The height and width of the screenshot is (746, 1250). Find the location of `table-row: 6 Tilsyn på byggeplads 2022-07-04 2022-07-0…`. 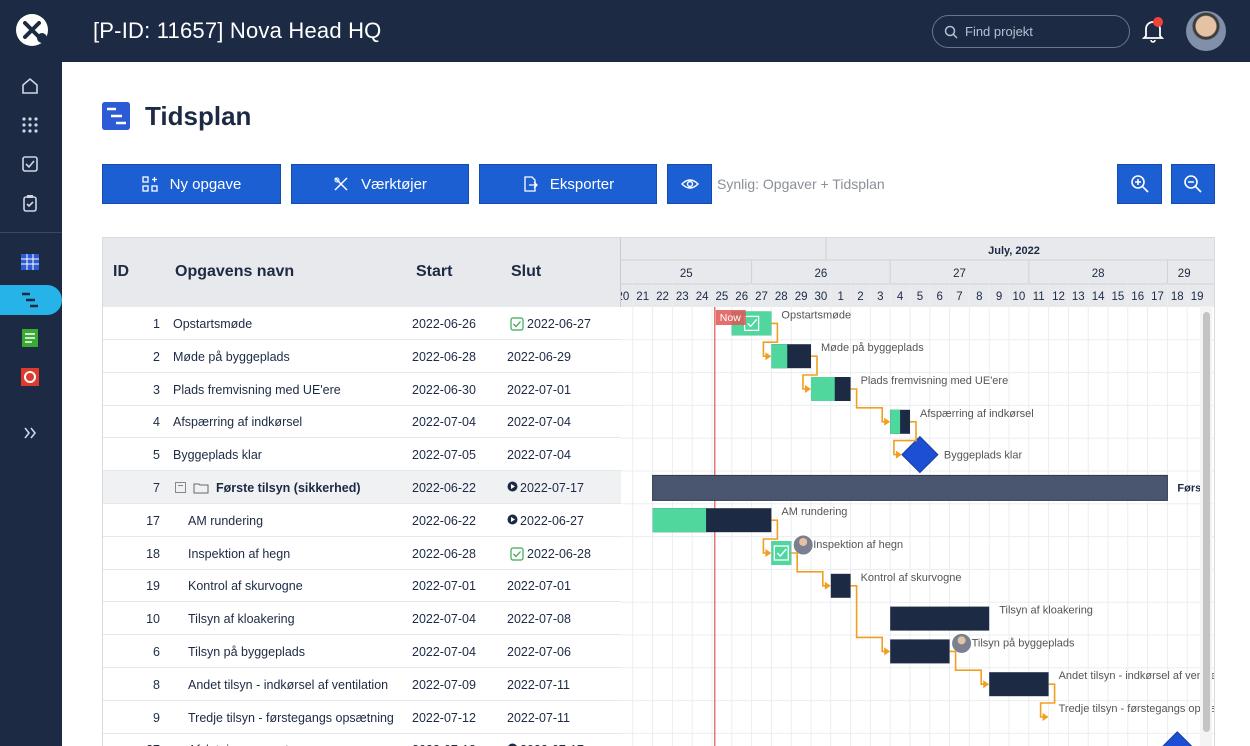

table-row: 6 Tilsyn på byggeplads 2022-07-04 2022-07-0… is located at coordinates (362, 651).